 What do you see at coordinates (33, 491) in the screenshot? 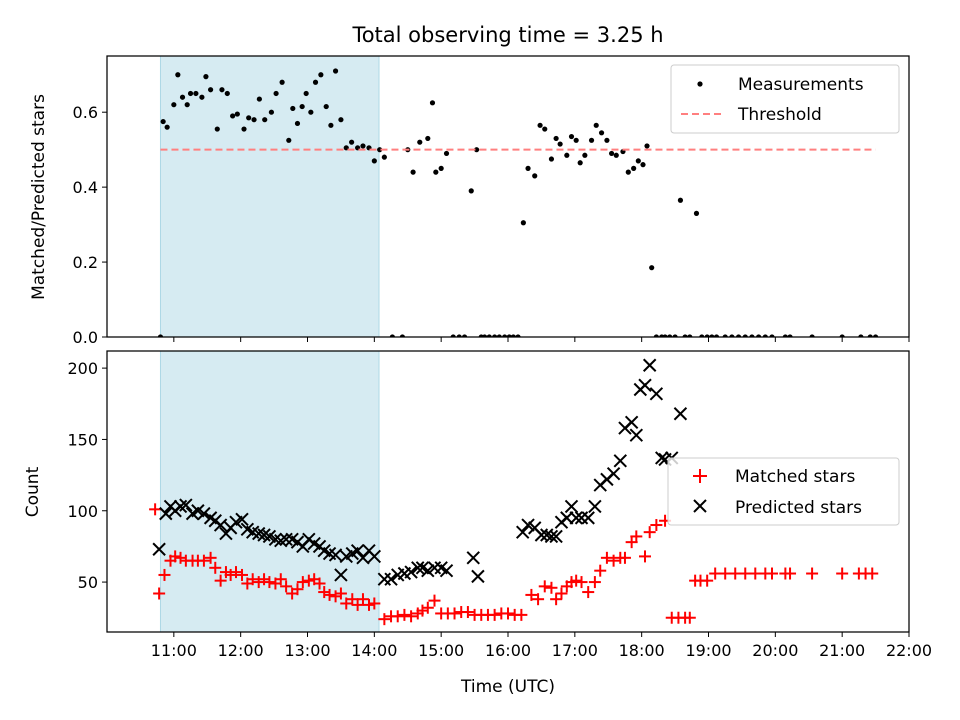
I see `bottom-ylabel: Count` at bounding box center [33, 491].